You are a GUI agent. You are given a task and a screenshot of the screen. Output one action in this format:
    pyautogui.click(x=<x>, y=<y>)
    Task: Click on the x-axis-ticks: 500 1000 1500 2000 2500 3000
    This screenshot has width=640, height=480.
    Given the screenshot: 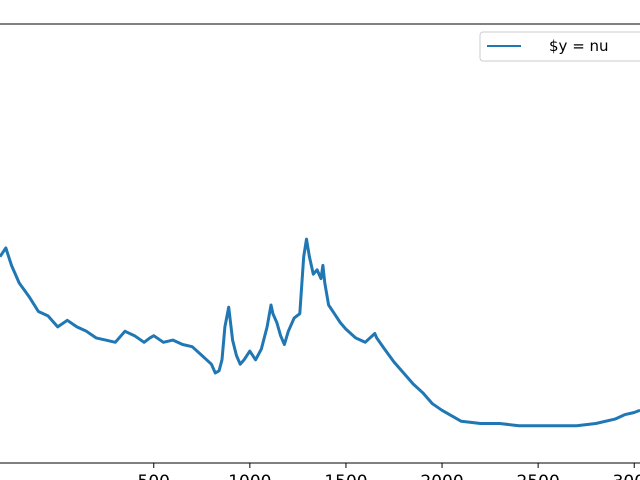 What is the action you would take?
    pyautogui.click(x=389, y=471)
    